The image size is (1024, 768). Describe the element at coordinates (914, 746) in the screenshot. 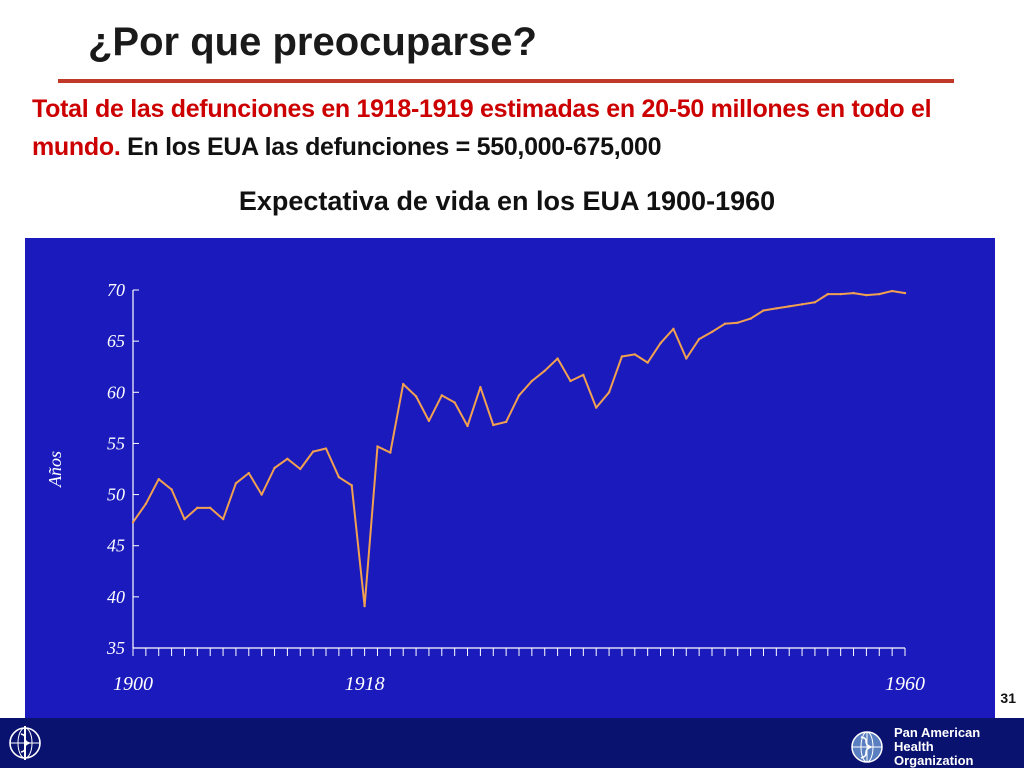

I see `paho-name-line-2: Health` at that location.